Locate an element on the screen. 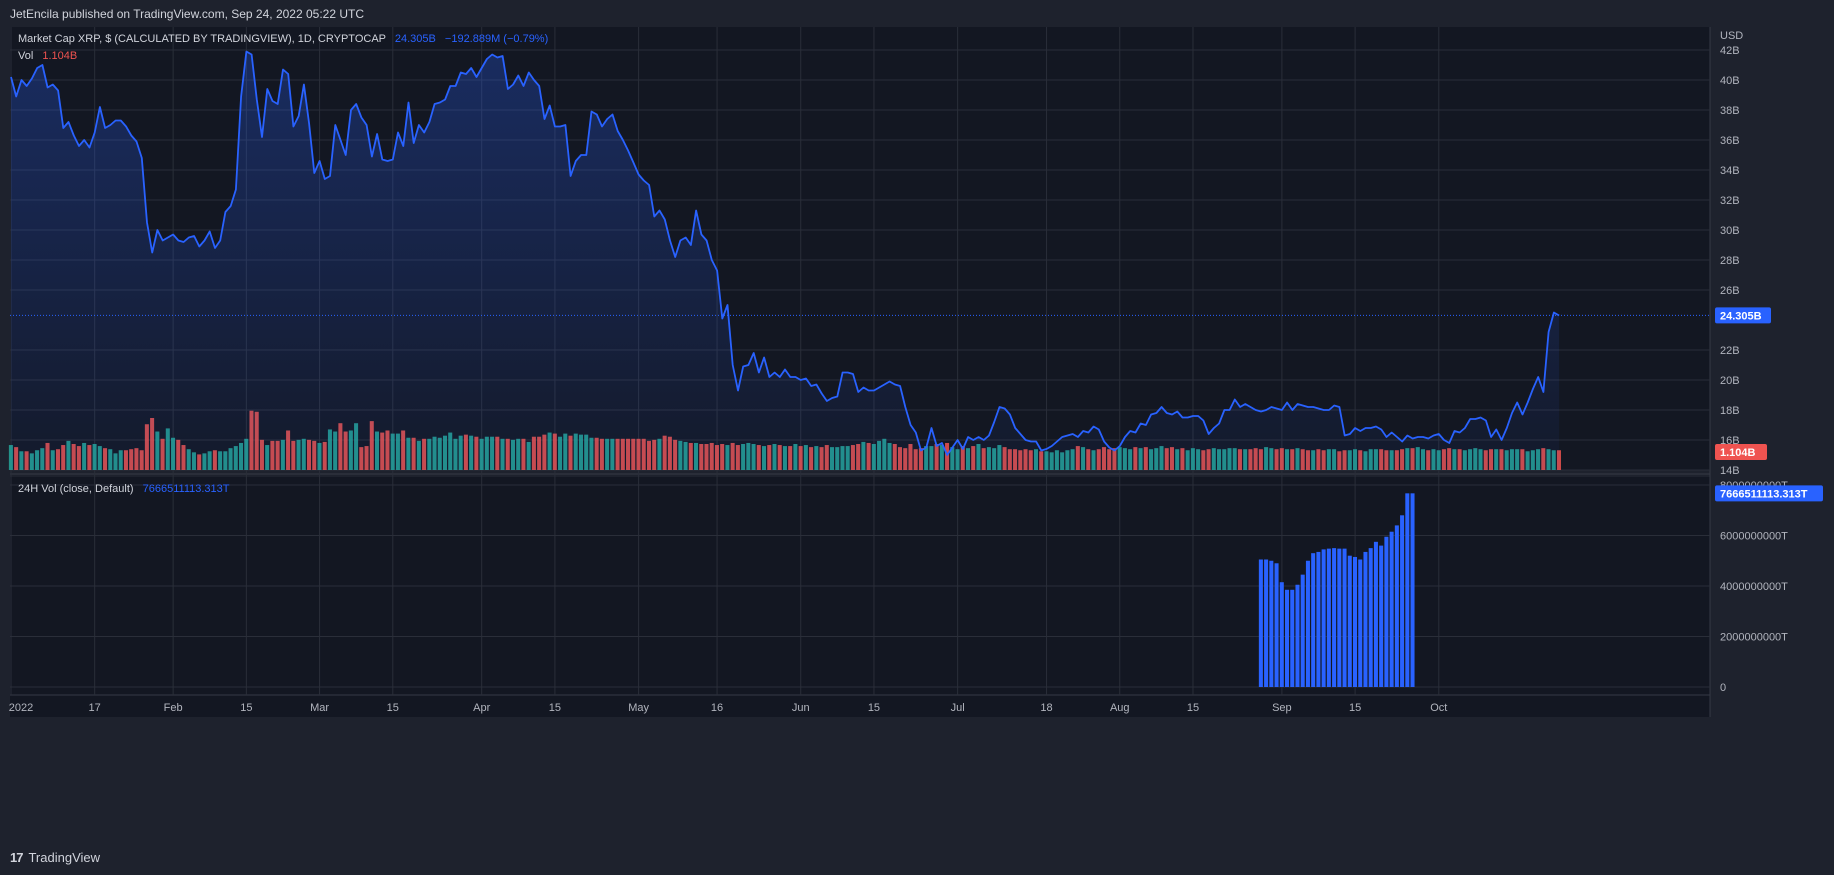  vol-legend: Vol 1.104B is located at coordinates (47, 56).